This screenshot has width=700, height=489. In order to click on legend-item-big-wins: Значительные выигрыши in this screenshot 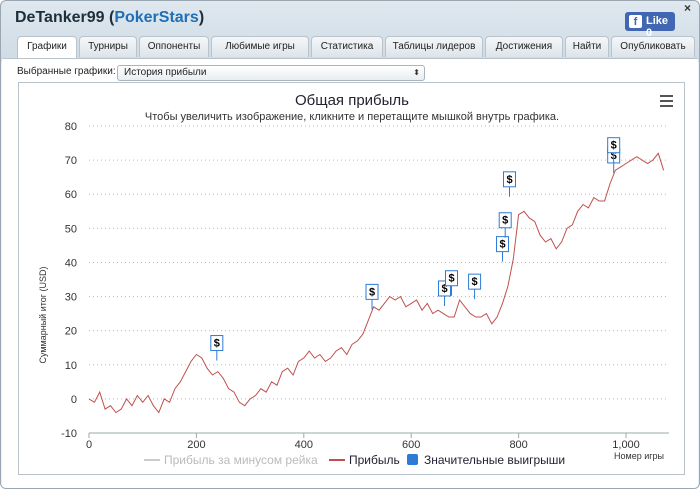, I will do `click(486, 460)`.